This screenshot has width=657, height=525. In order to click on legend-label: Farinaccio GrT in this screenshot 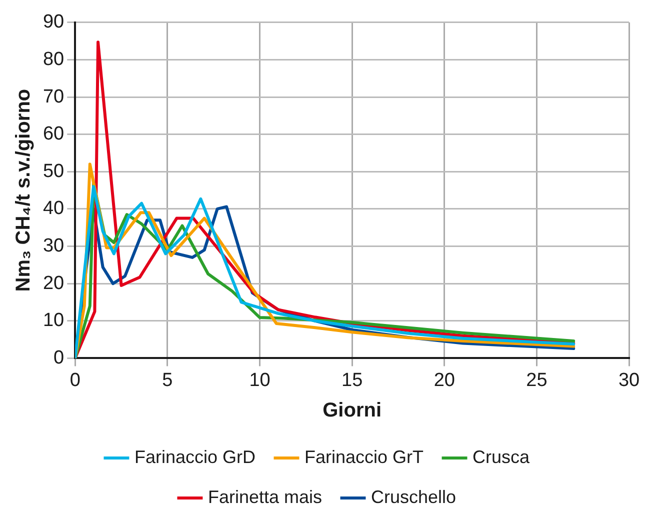, I will do `click(364, 456)`.